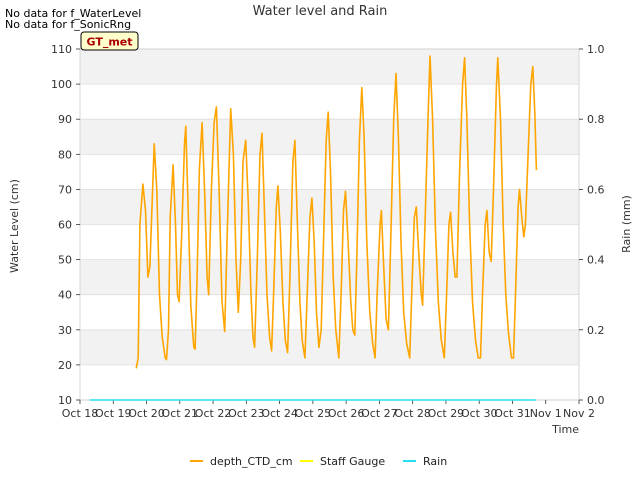 Image resolution: width=640 pixels, height=480 pixels. I want to click on y-tick-label: 60, so click(65, 225).